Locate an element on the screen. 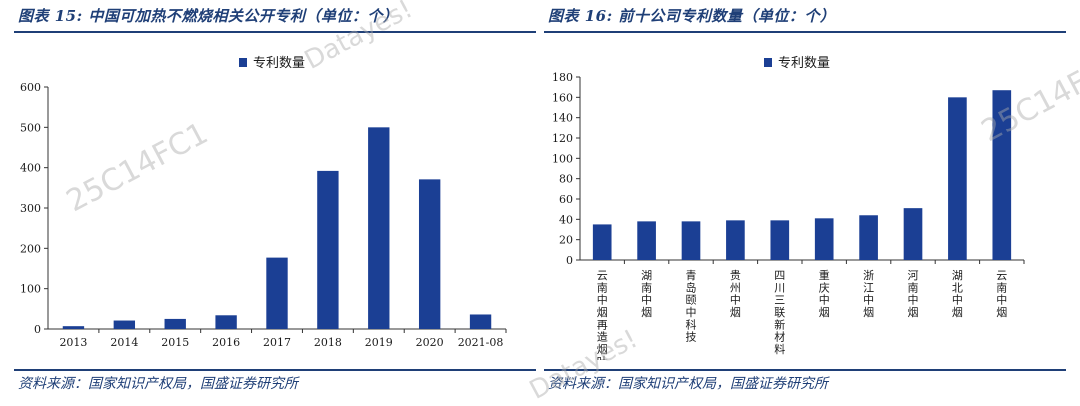 This screenshot has width=1080, height=406. x-tick-label: 2014 is located at coordinates (124, 342).